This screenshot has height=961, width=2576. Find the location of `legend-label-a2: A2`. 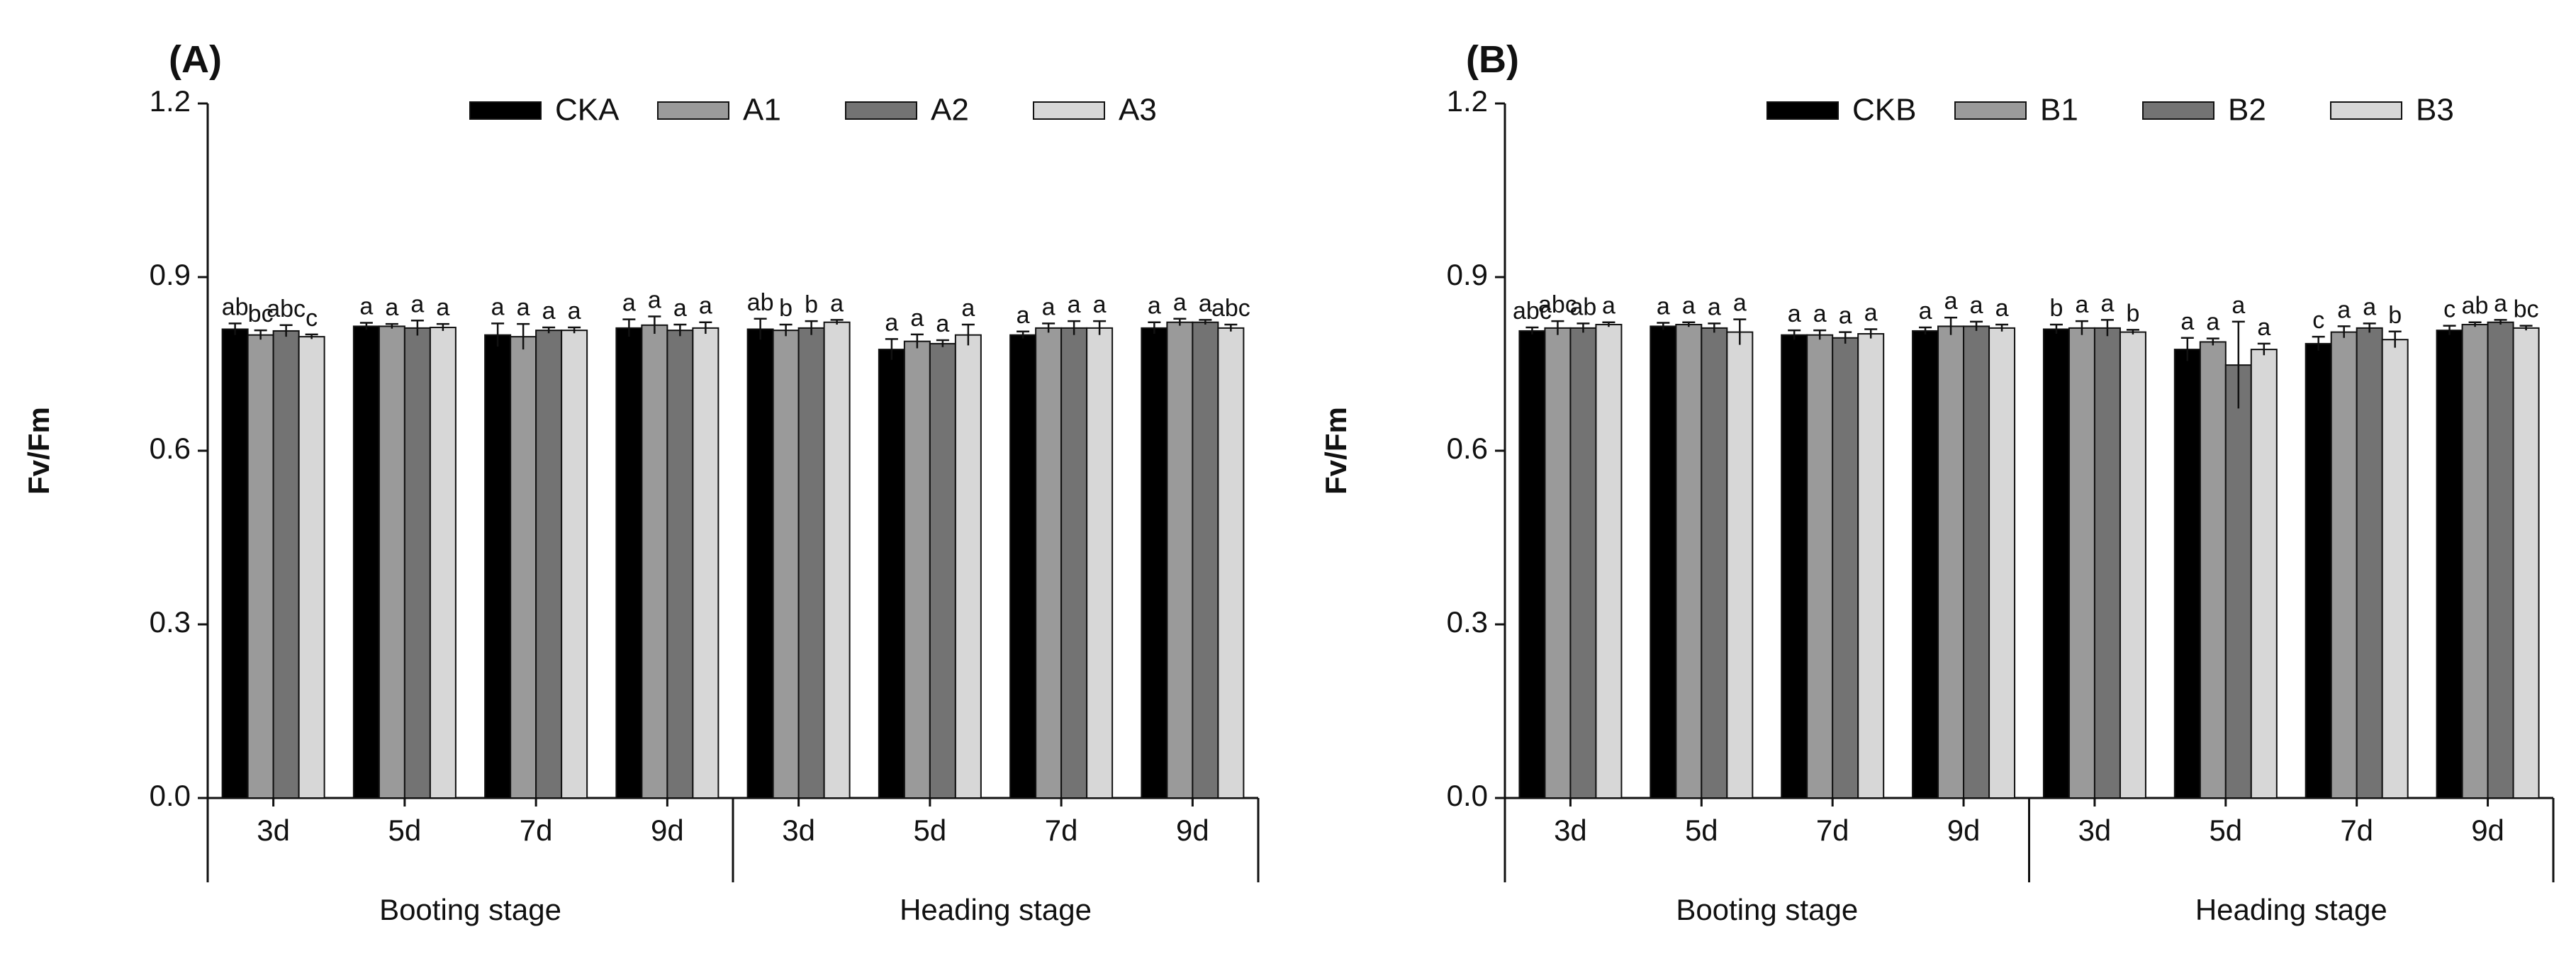

legend-label-a2: A2 is located at coordinates (950, 110).